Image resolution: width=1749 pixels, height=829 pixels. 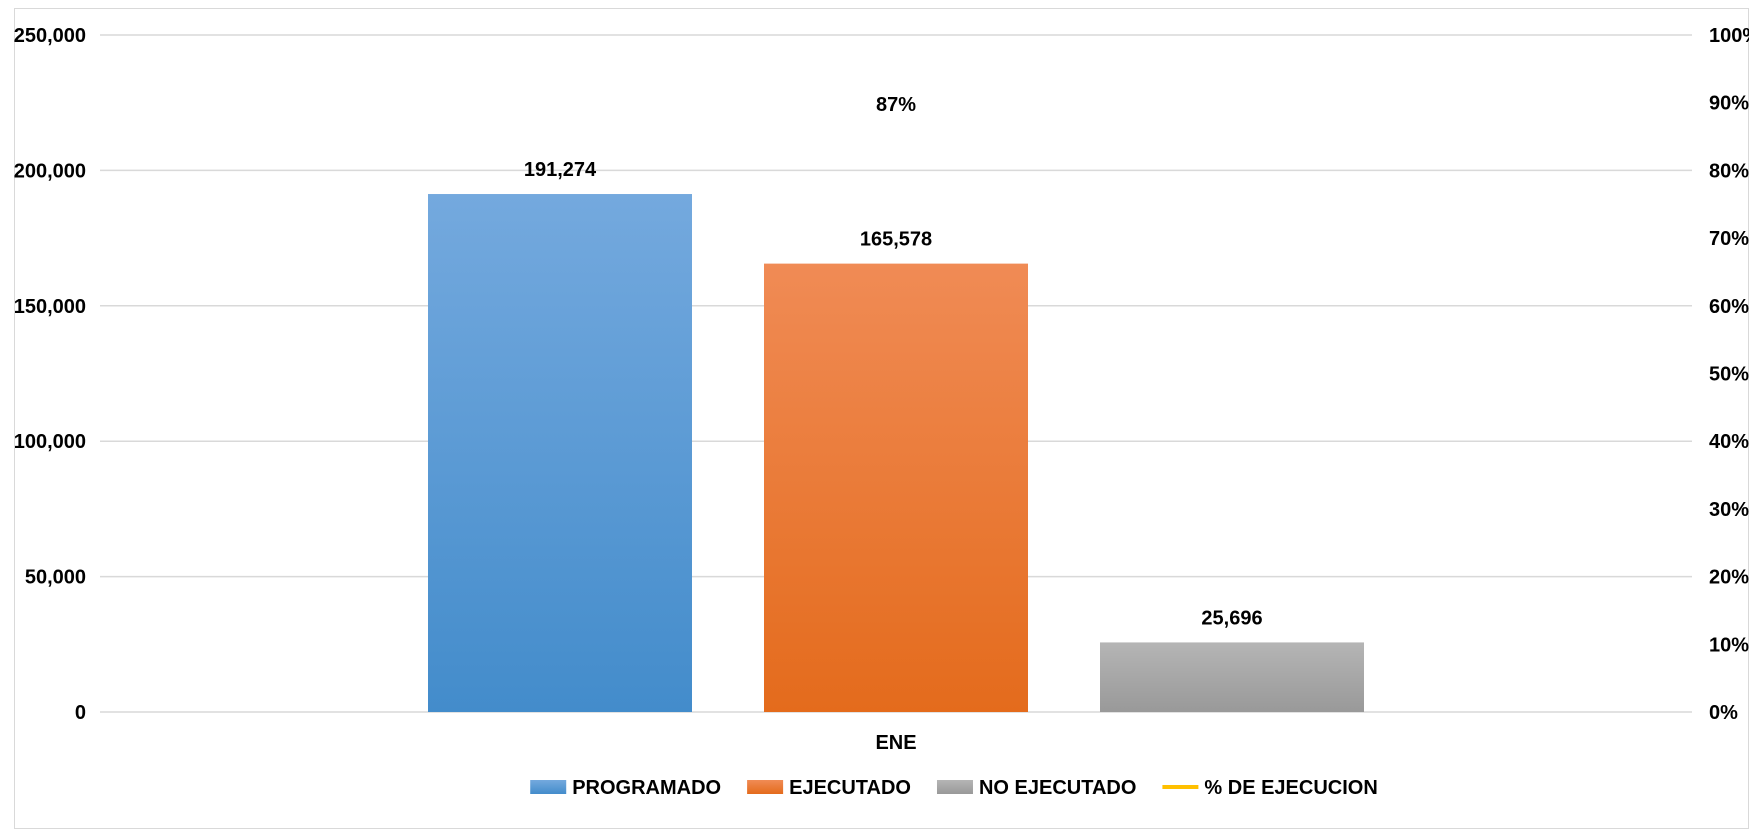 I want to click on legend-label-no-ejecutado: NO EJECUTADO, so click(x=1057, y=788).